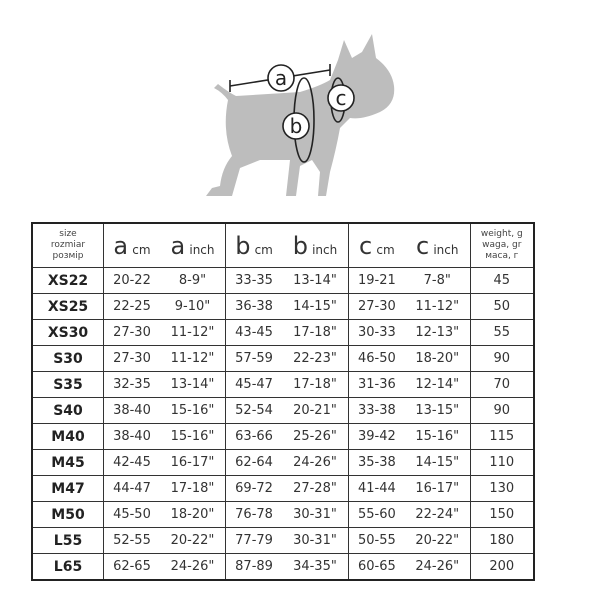 The height and width of the screenshot is (600, 600). What do you see at coordinates (300, 245) in the screenshot?
I see `header-letter: b` at bounding box center [300, 245].